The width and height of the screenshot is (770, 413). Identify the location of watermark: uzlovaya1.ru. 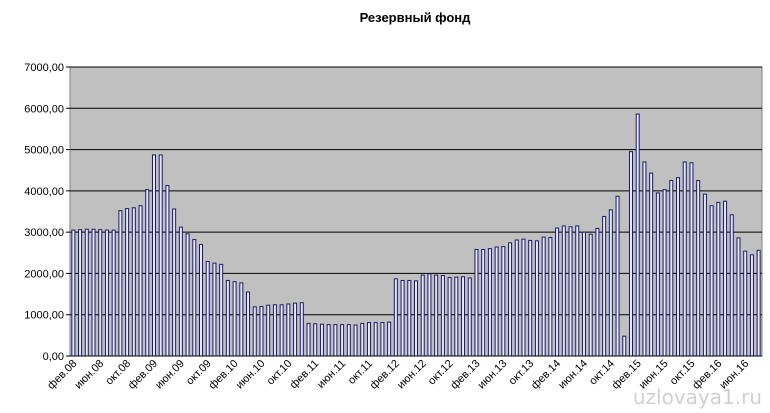
(697, 397).